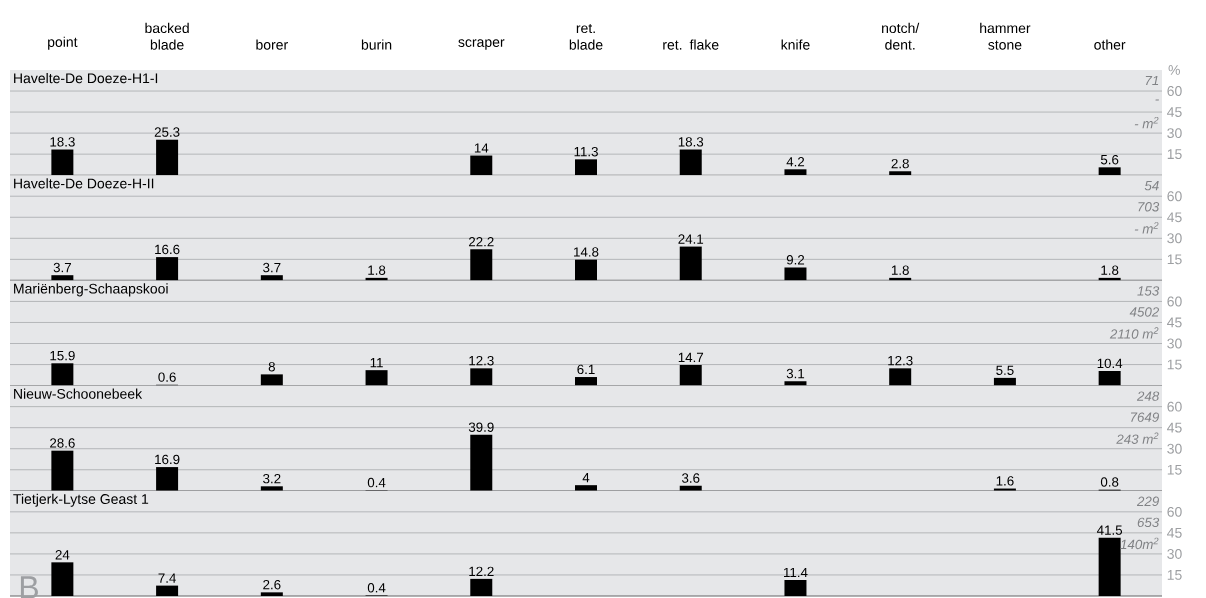  Describe the element at coordinates (795, 44) in the screenshot. I see `x-tick-label: knife` at that location.